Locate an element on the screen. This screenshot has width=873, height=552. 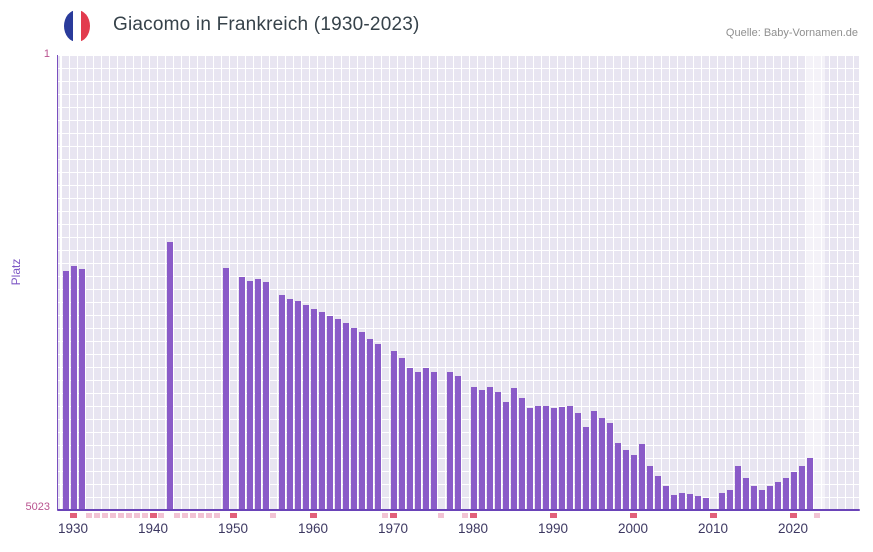
bar-1942 is located at coordinates (170, 376).